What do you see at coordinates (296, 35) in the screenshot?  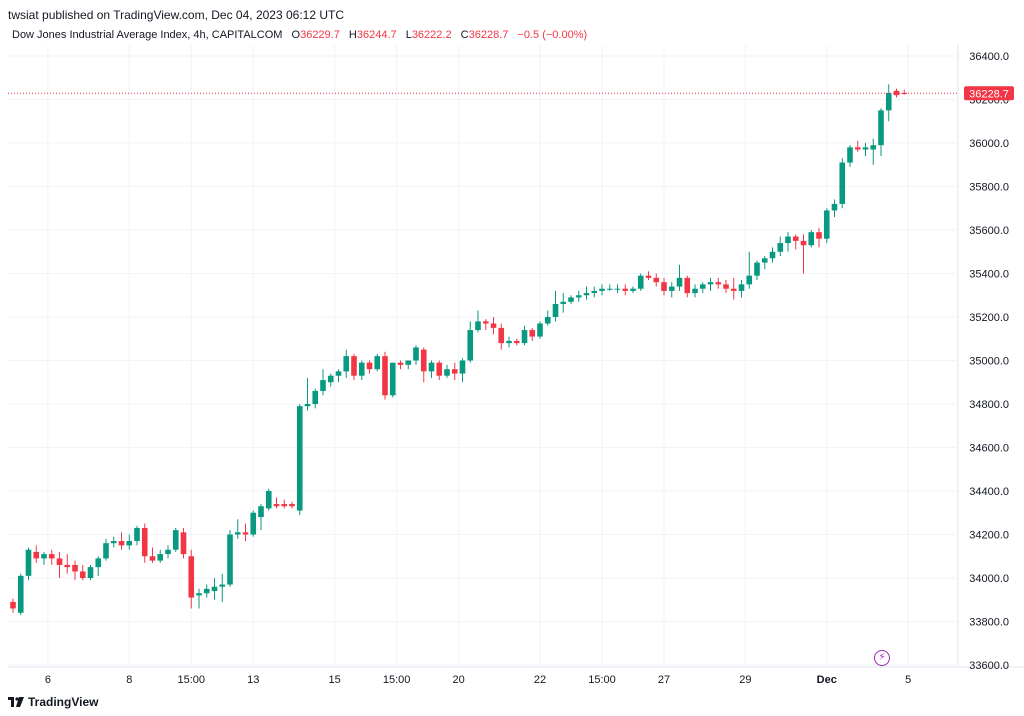 I see `open-key: O` at bounding box center [296, 35].